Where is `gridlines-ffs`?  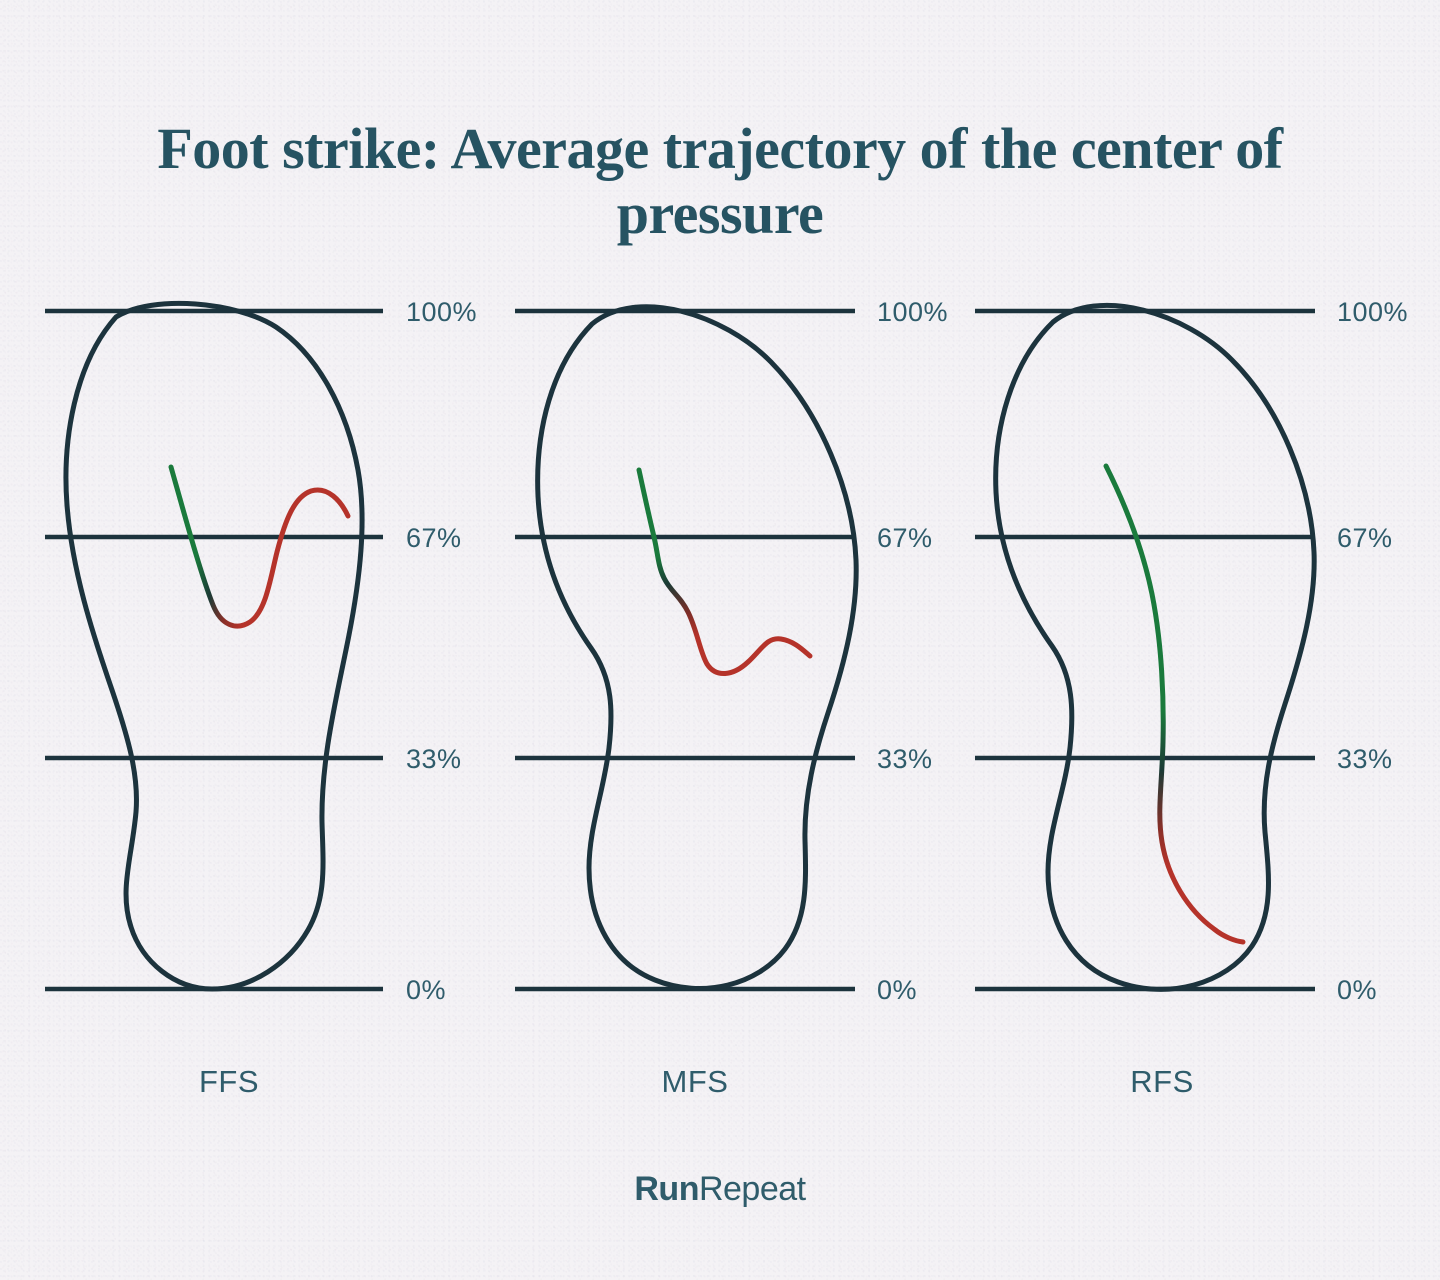 gridlines-ffs is located at coordinates (214, 650).